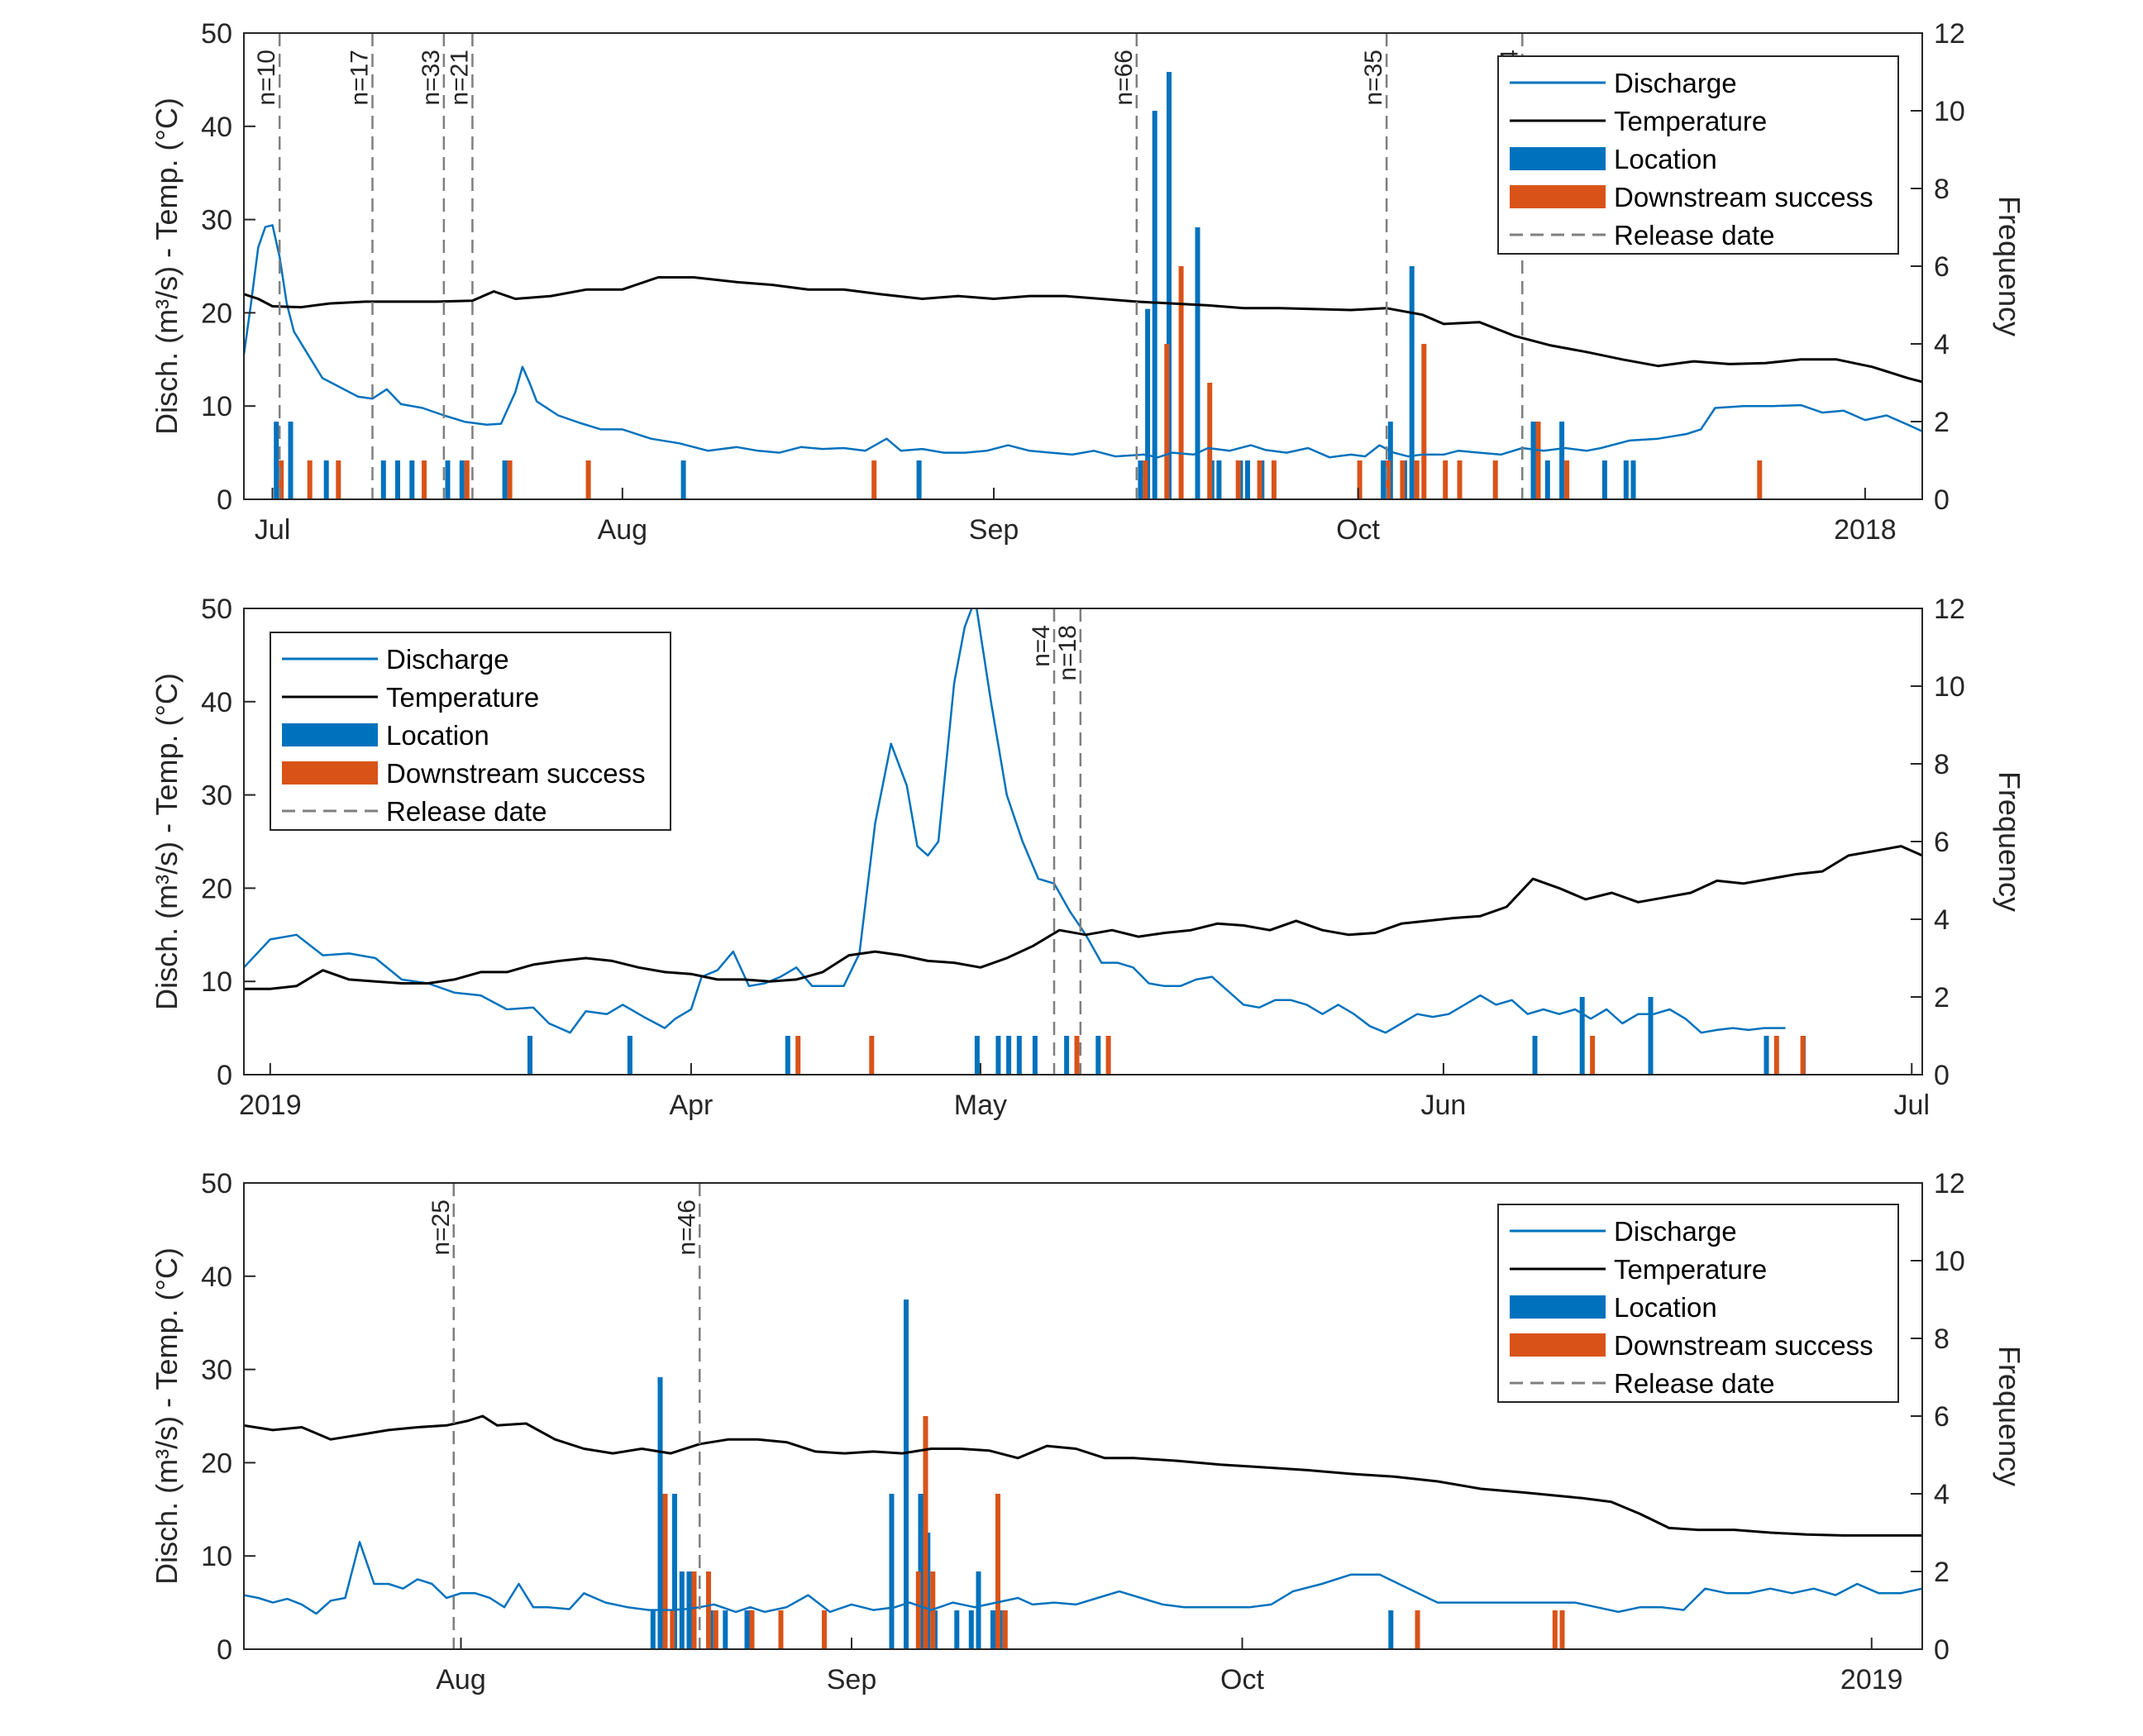 The height and width of the screenshot is (1736, 2143). Describe the element at coordinates (216, 34) in the screenshot. I see `y-tick-label: 50` at that location.